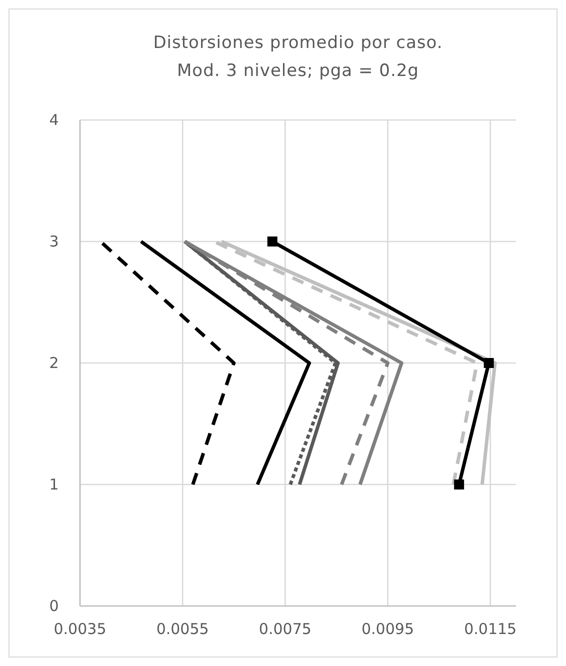 The image size is (566, 666). I want to click on y-tick-label: 1, so click(54, 485).